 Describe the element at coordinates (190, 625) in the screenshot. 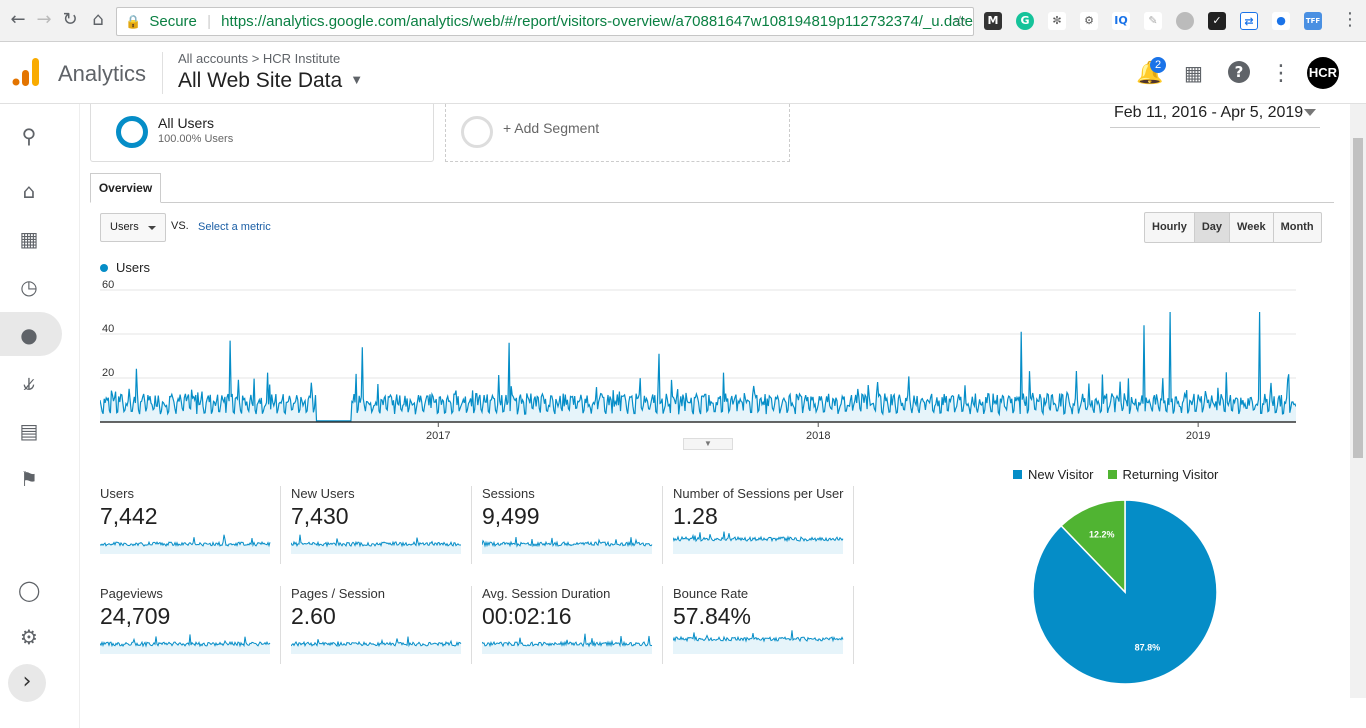

I see `metric-card: Pageviews 24,709` at that location.